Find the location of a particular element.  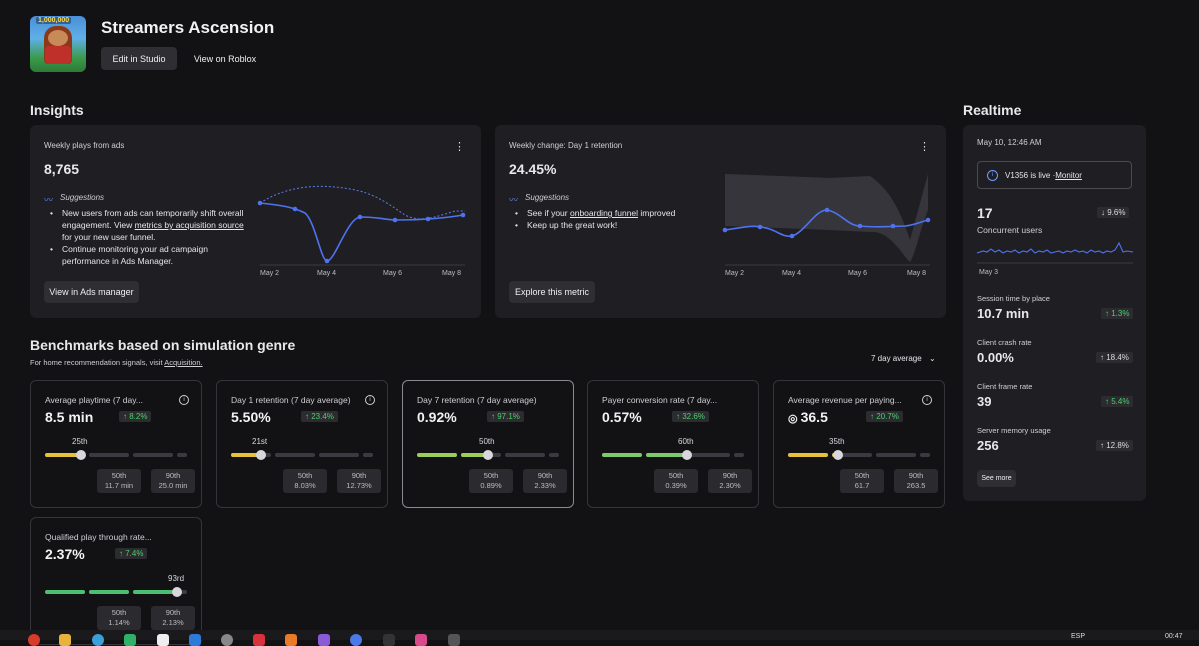

monitor-link: Monitor is located at coordinates (1068, 175).